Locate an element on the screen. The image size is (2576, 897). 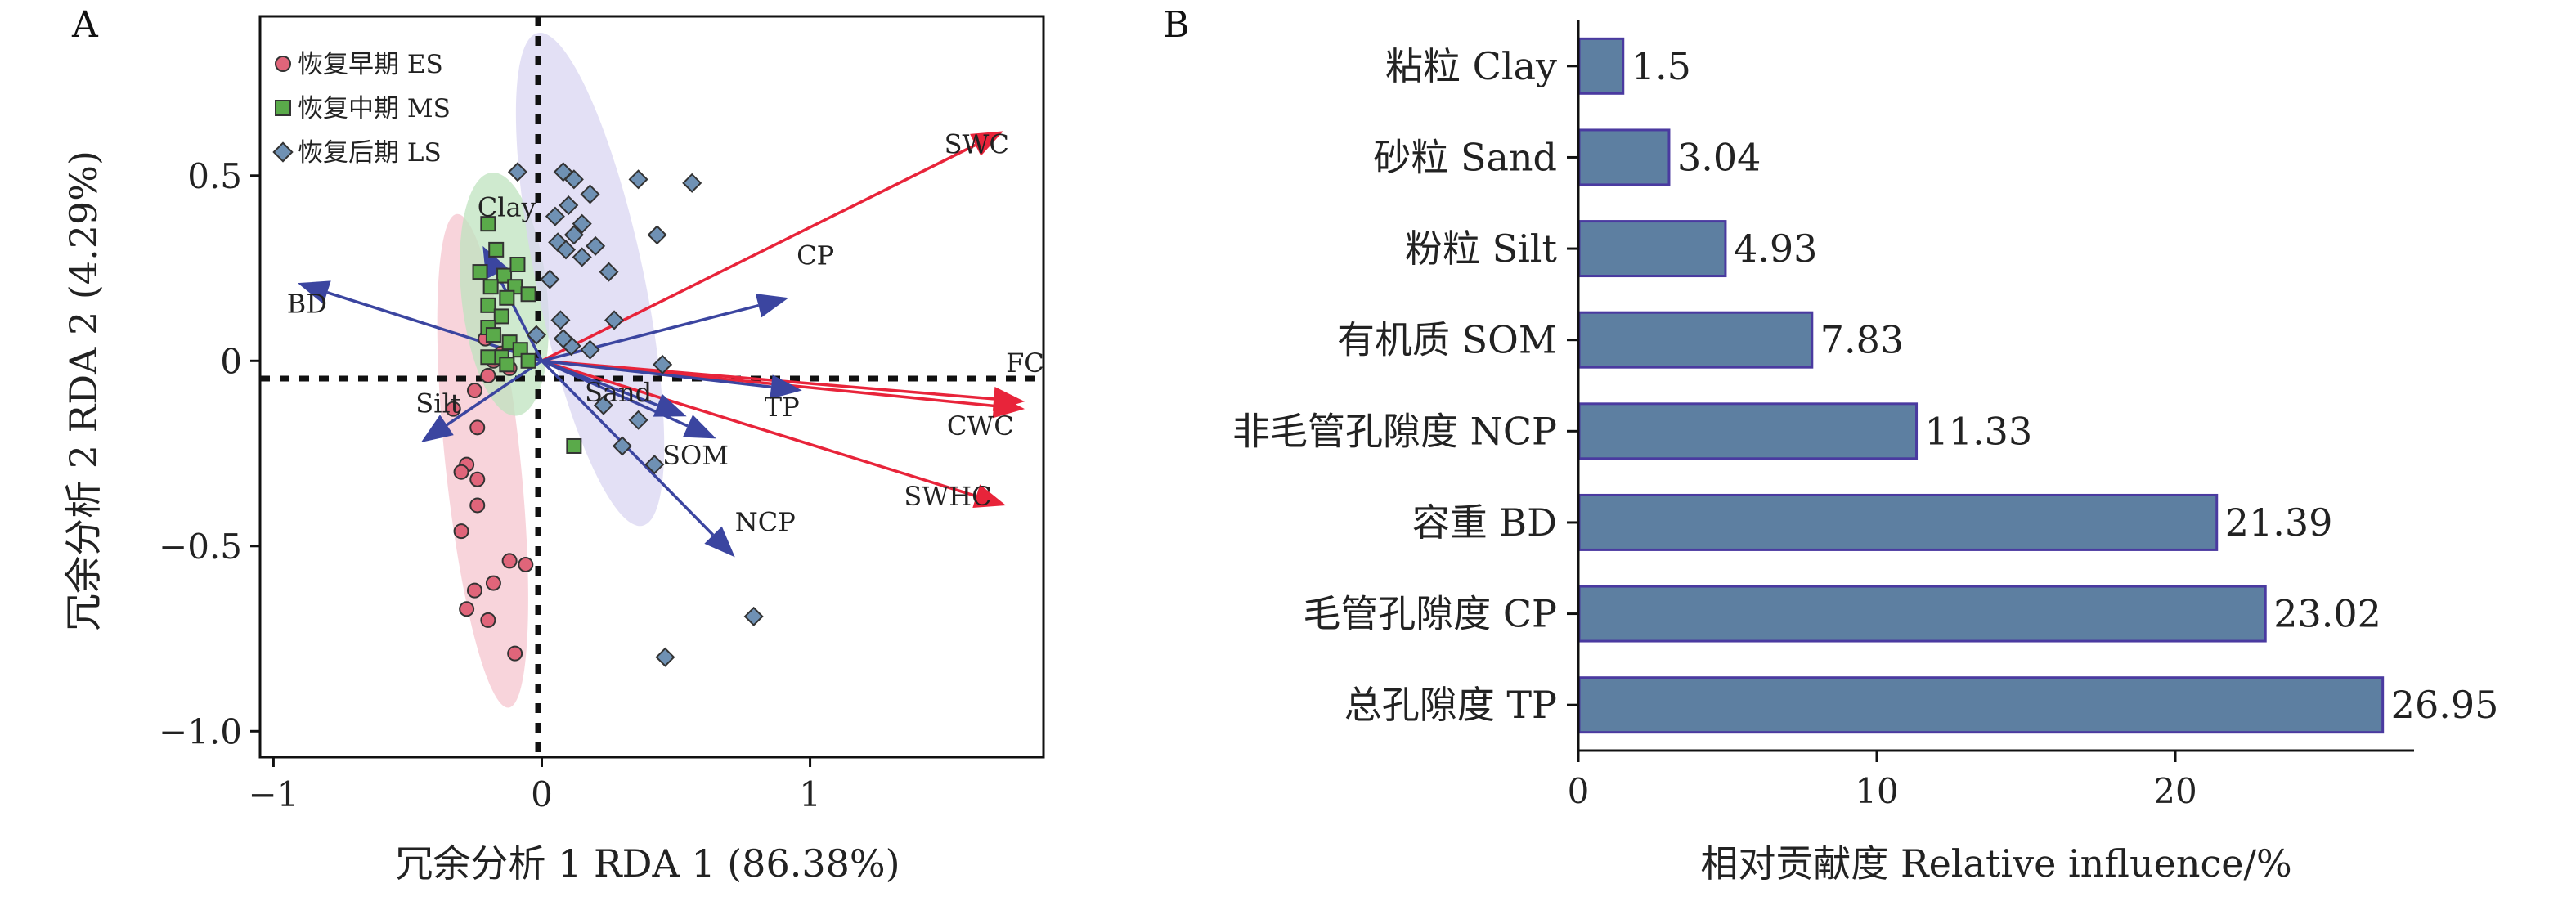
vector-head-silt is located at coordinates (437, 428).